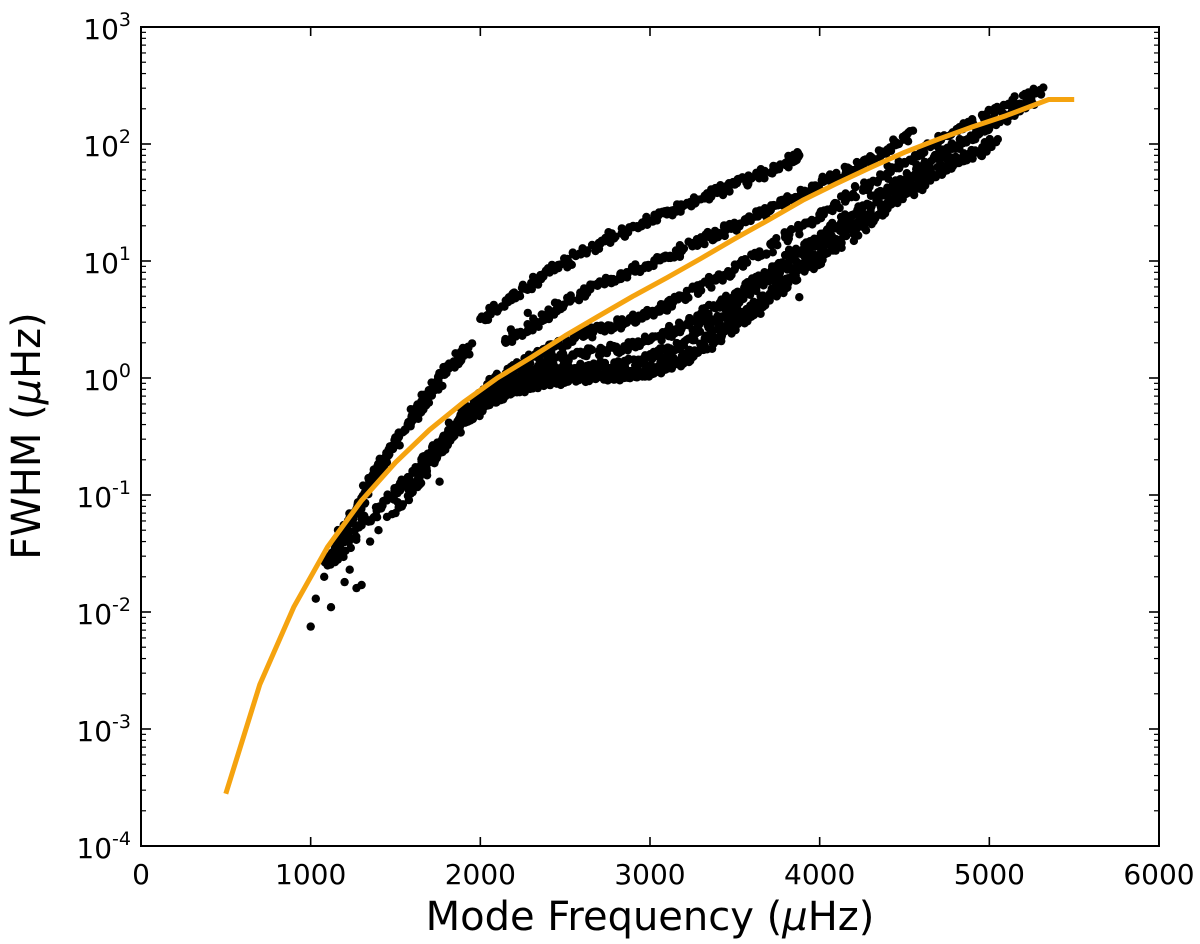 The height and width of the screenshot is (944, 1200). Describe the element at coordinates (103, 846) in the screenshot. I see `y-tick-label: 10⁻⁴` at that location.